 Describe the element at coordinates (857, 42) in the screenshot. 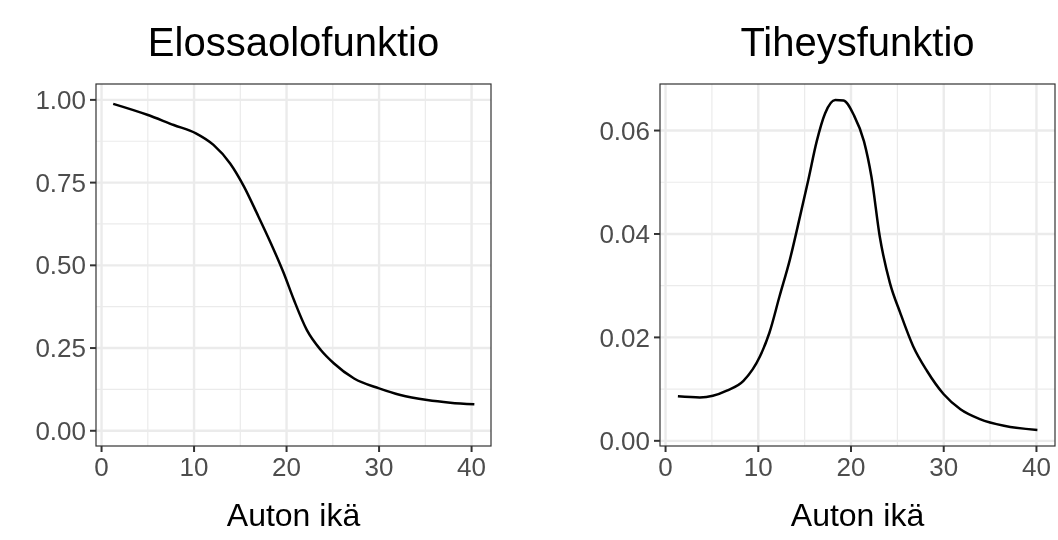

I see `chart-title: Tiheysfunktio` at that location.